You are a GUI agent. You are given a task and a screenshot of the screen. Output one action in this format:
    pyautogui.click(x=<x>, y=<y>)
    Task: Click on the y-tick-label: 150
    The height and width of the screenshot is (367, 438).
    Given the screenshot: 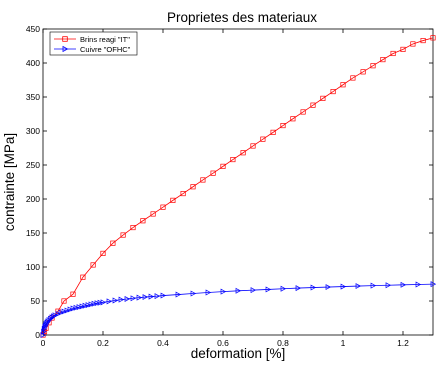 What is the action you would take?
    pyautogui.click(x=33, y=233)
    